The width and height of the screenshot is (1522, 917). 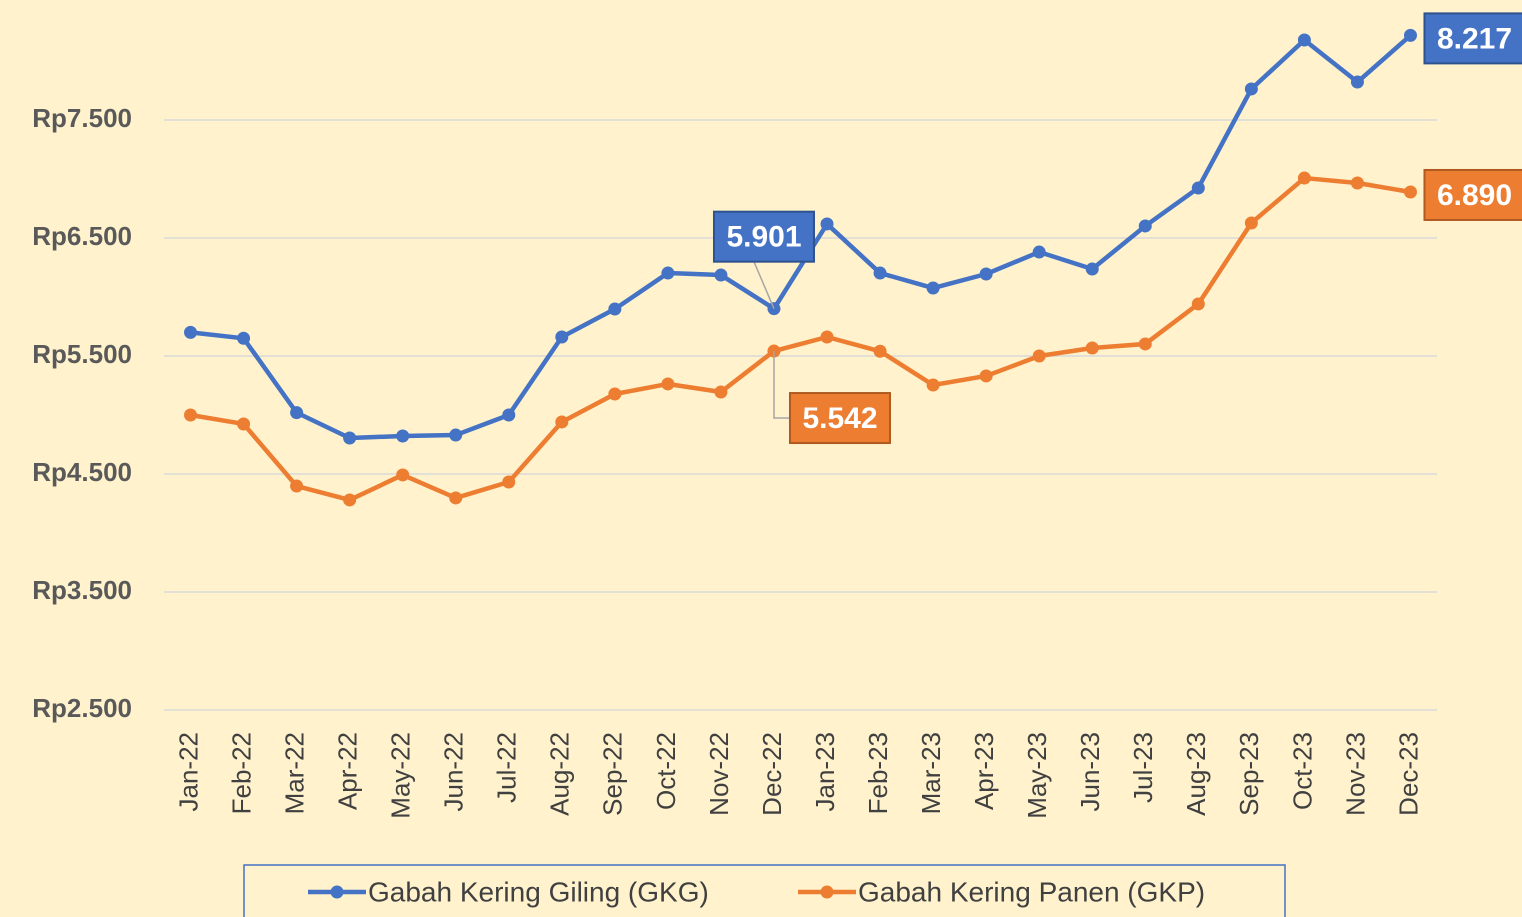 What do you see at coordinates (1031, 891) in the screenshot?
I see `legend-label: Gabah Kering Panen (GKP)` at bounding box center [1031, 891].